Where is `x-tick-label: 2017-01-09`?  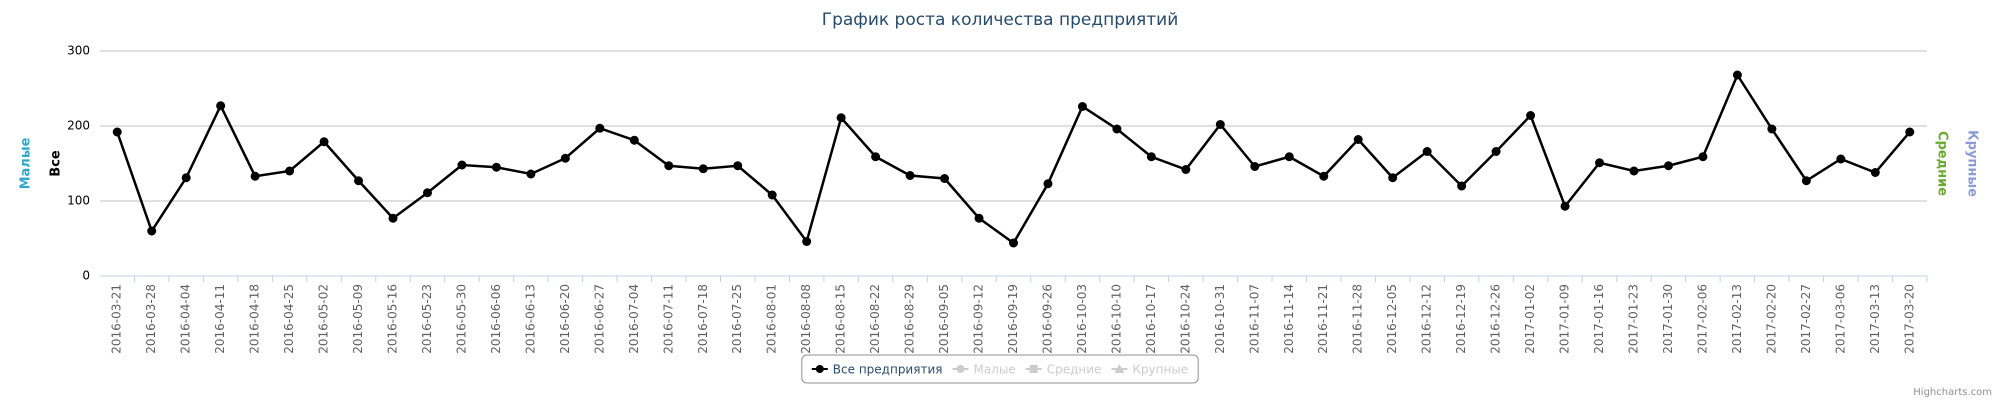
x-tick-label: 2017-01-09 is located at coordinates (1565, 319).